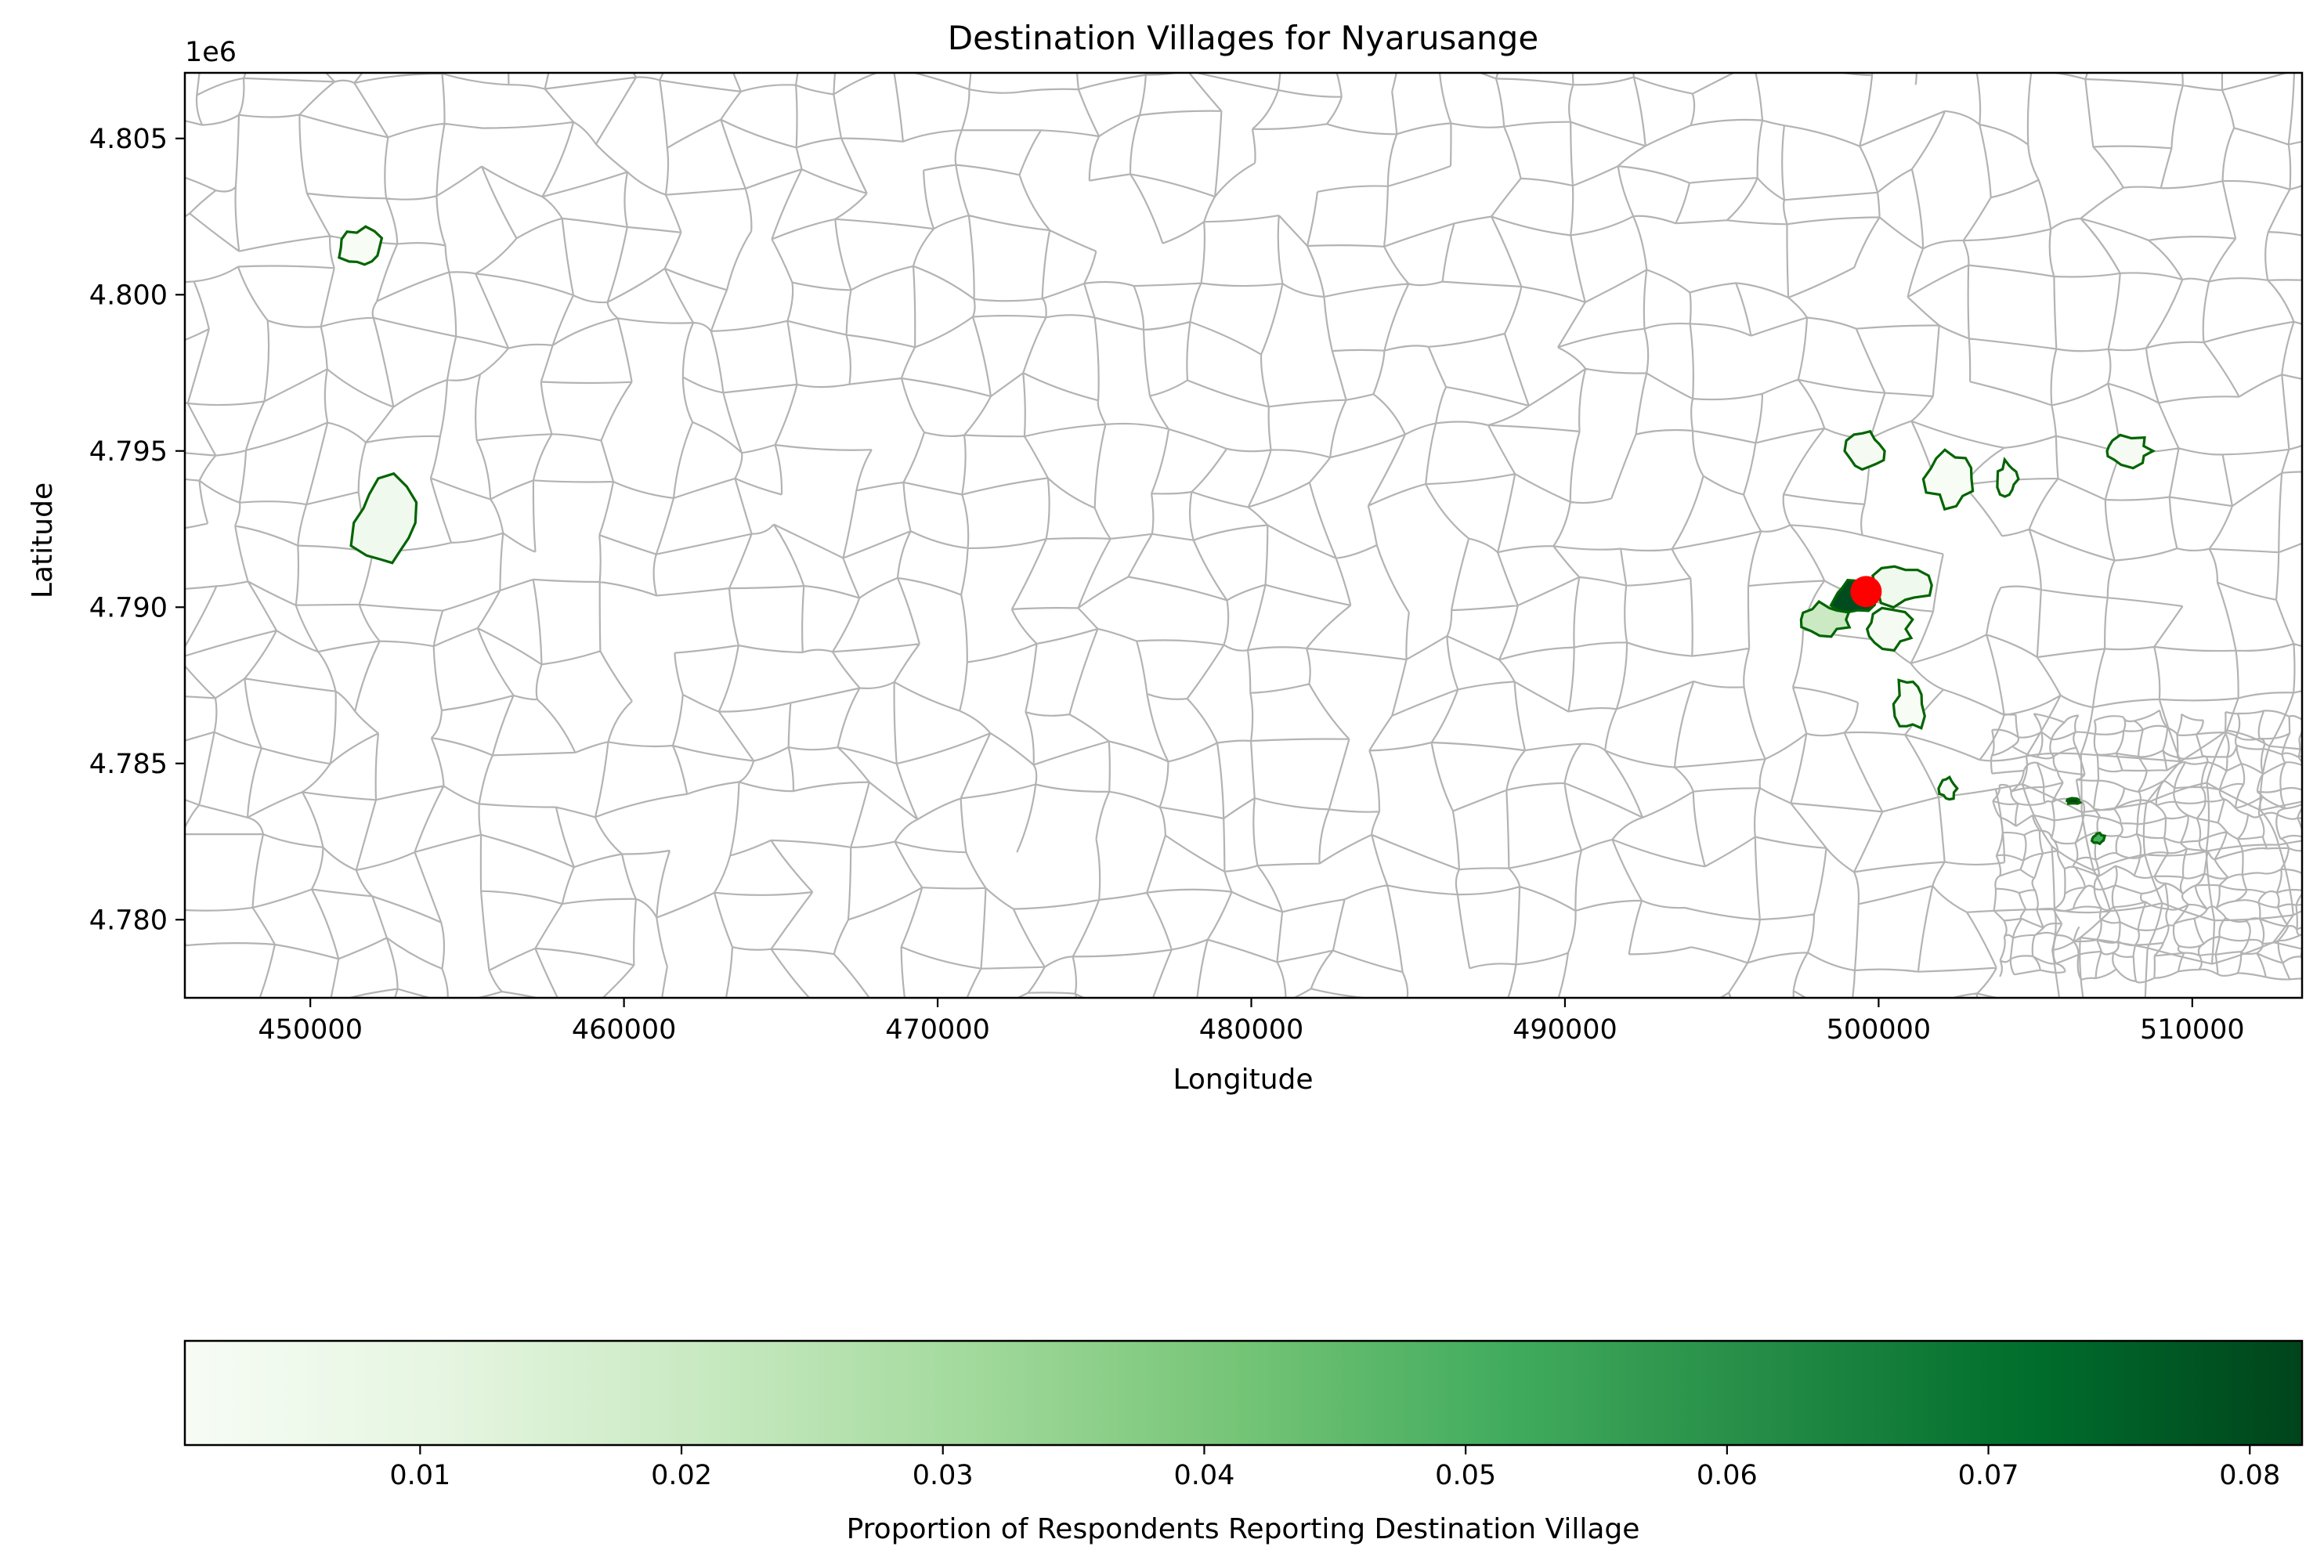 The image size is (2324, 1568). I want to click on y-tick-label: 4.795, so click(128, 452).